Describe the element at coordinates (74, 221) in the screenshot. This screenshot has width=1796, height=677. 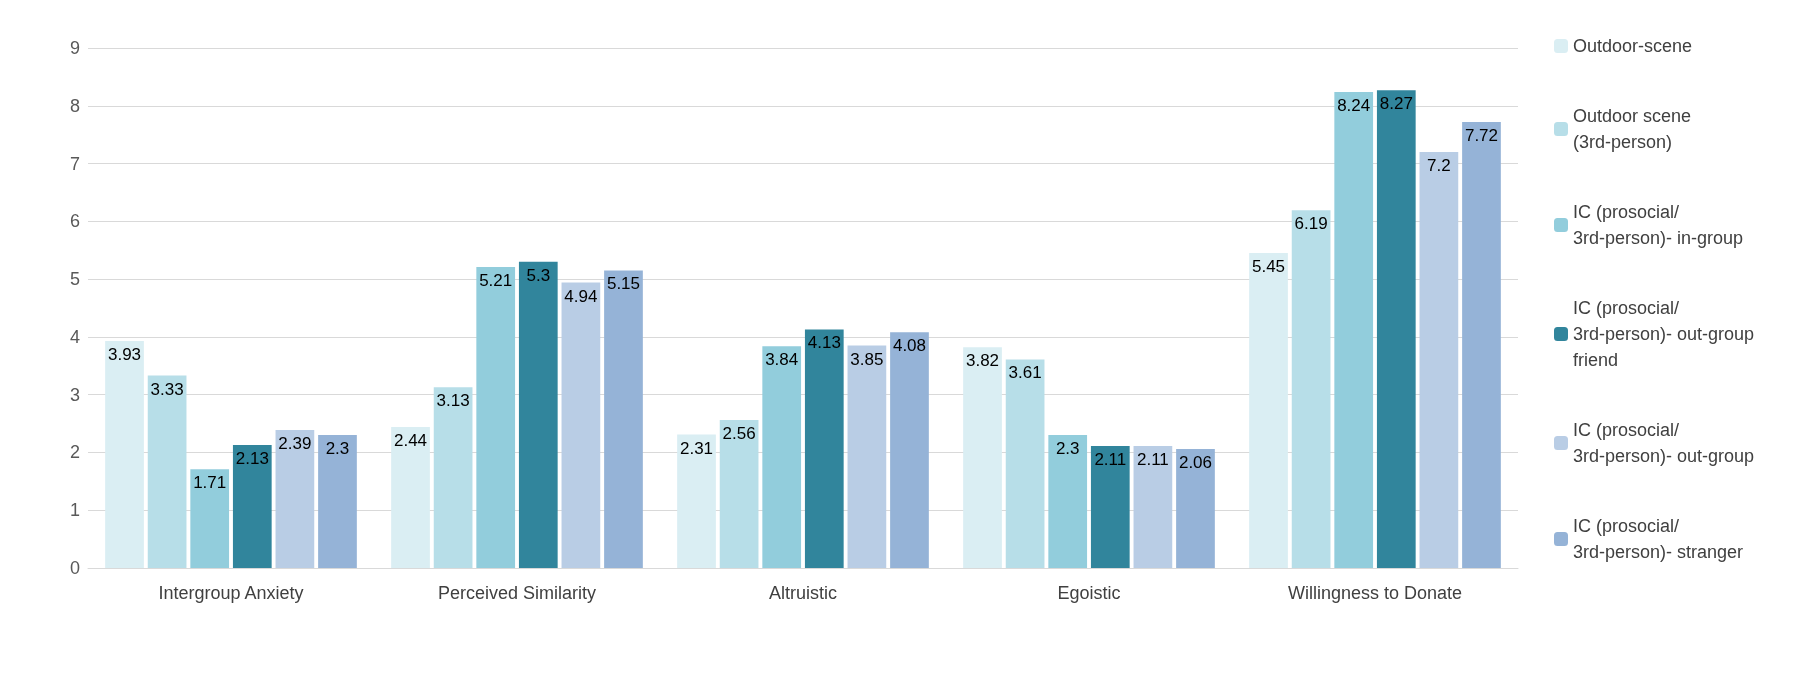
I see `y-tick-label: 6` at that location.